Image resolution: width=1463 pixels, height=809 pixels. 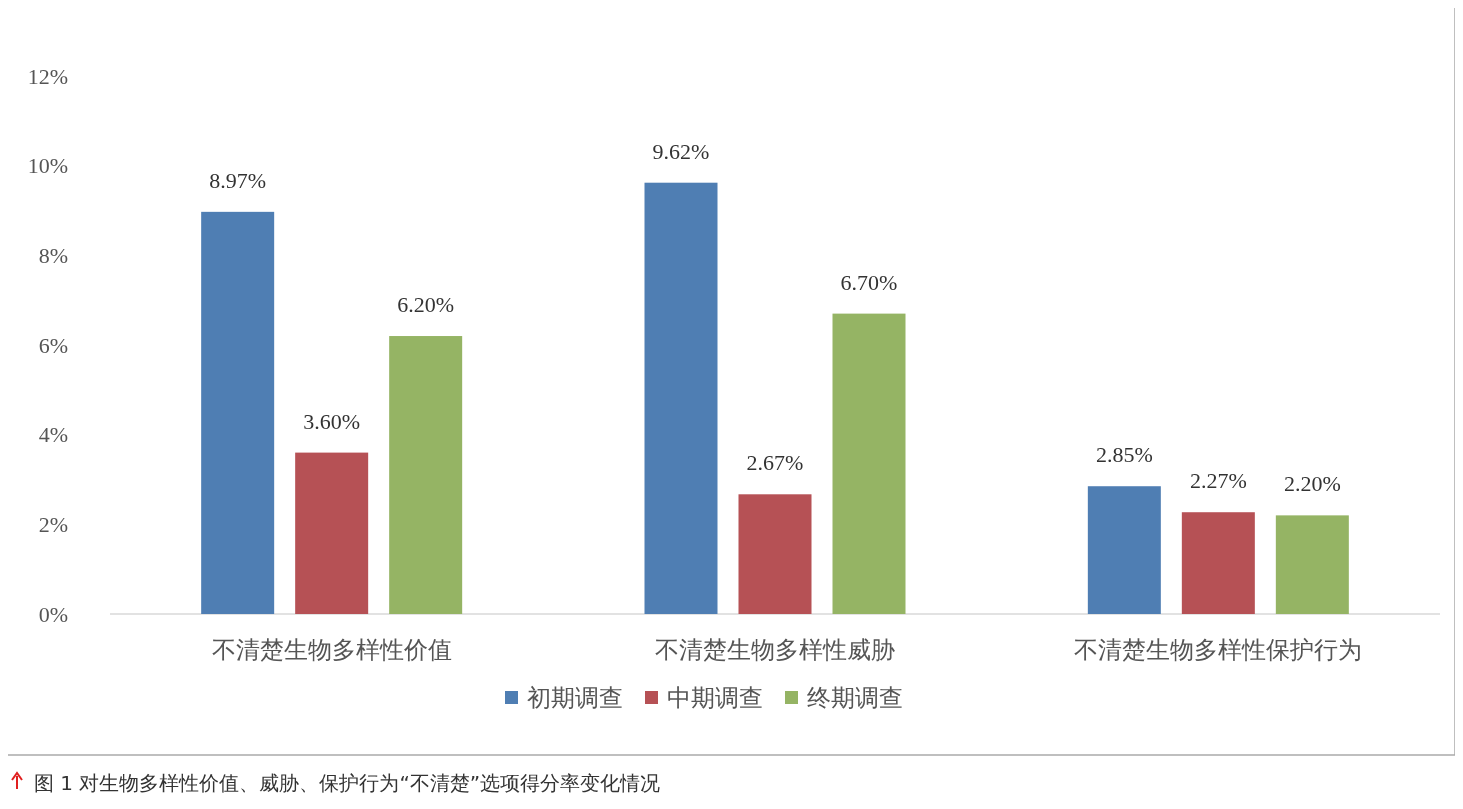 What do you see at coordinates (53, 614) in the screenshot?
I see `y-tick-label: 0%` at bounding box center [53, 614].